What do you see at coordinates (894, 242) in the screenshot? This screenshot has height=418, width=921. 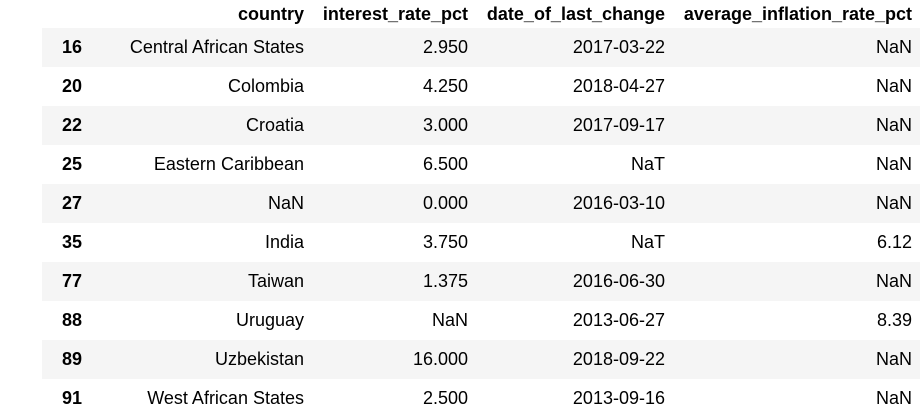 I see `cell-average-inflation-rate-pct: 6.12` at bounding box center [894, 242].